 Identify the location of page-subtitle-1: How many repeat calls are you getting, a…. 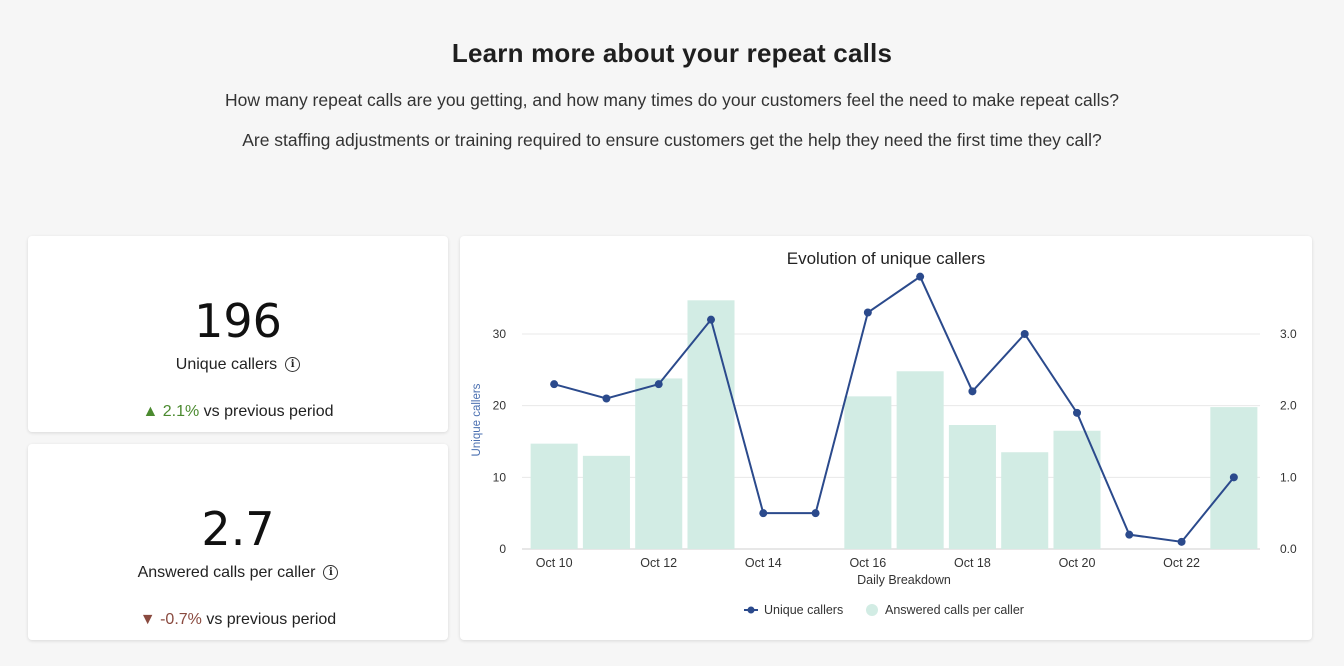
(672, 100).